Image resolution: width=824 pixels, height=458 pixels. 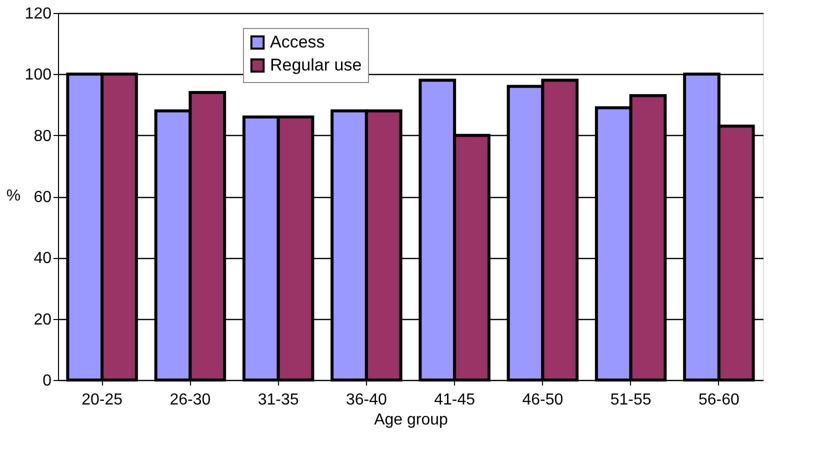 I want to click on y-tick-label: 100, so click(x=38, y=75).